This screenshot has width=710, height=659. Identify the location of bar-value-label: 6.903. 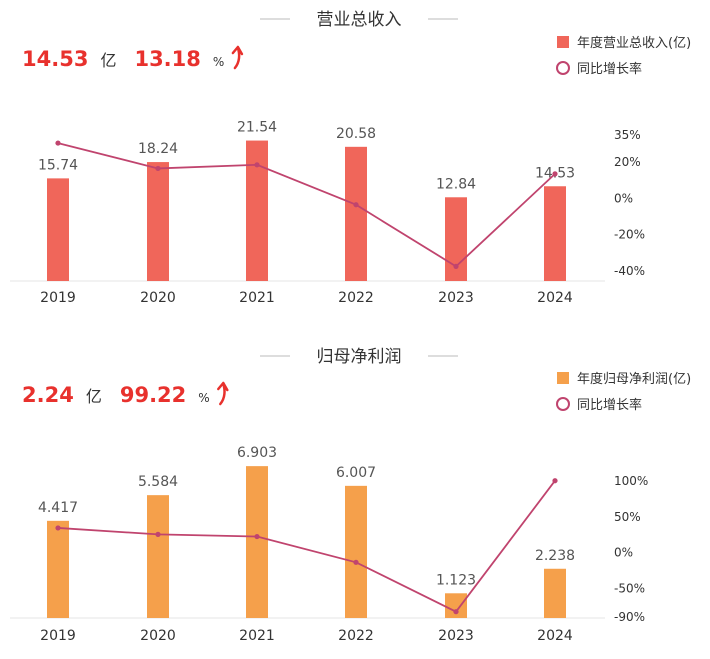
(257, 453).